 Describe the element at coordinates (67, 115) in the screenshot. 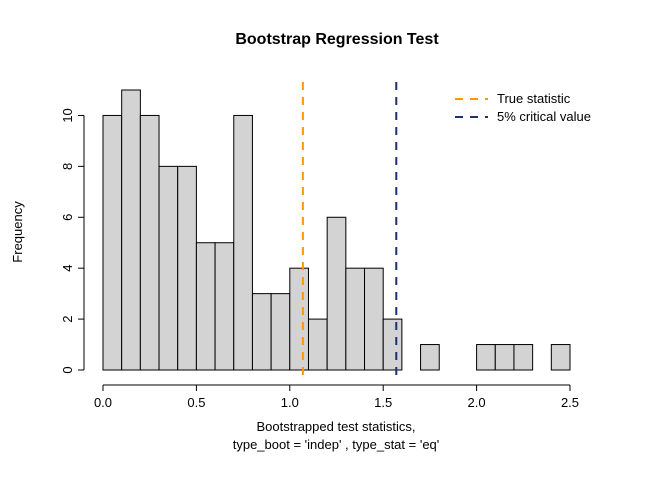

I see `y-tick-label: 10` at that location.